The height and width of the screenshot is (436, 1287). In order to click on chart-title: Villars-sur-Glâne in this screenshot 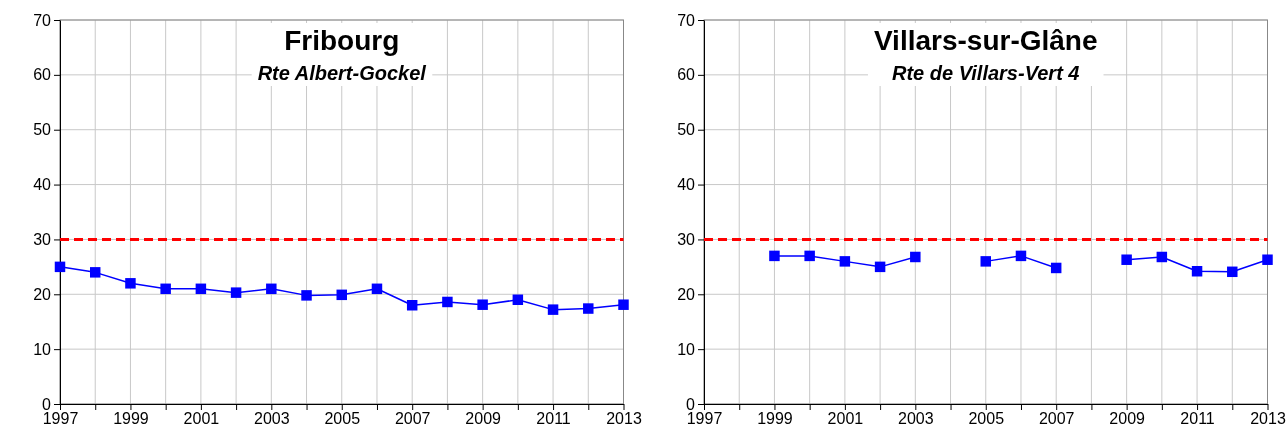, I will do `click(985, 40)`.